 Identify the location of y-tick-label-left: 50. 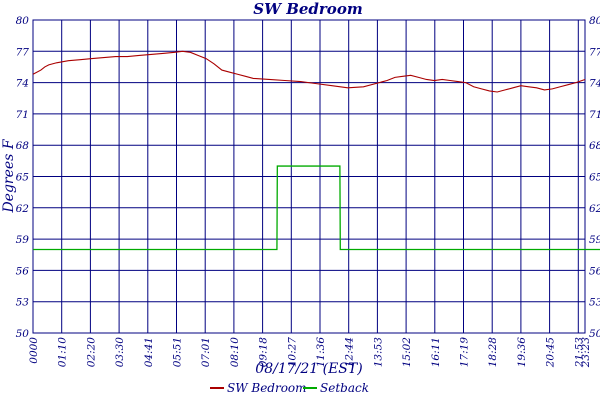
(23, 334).